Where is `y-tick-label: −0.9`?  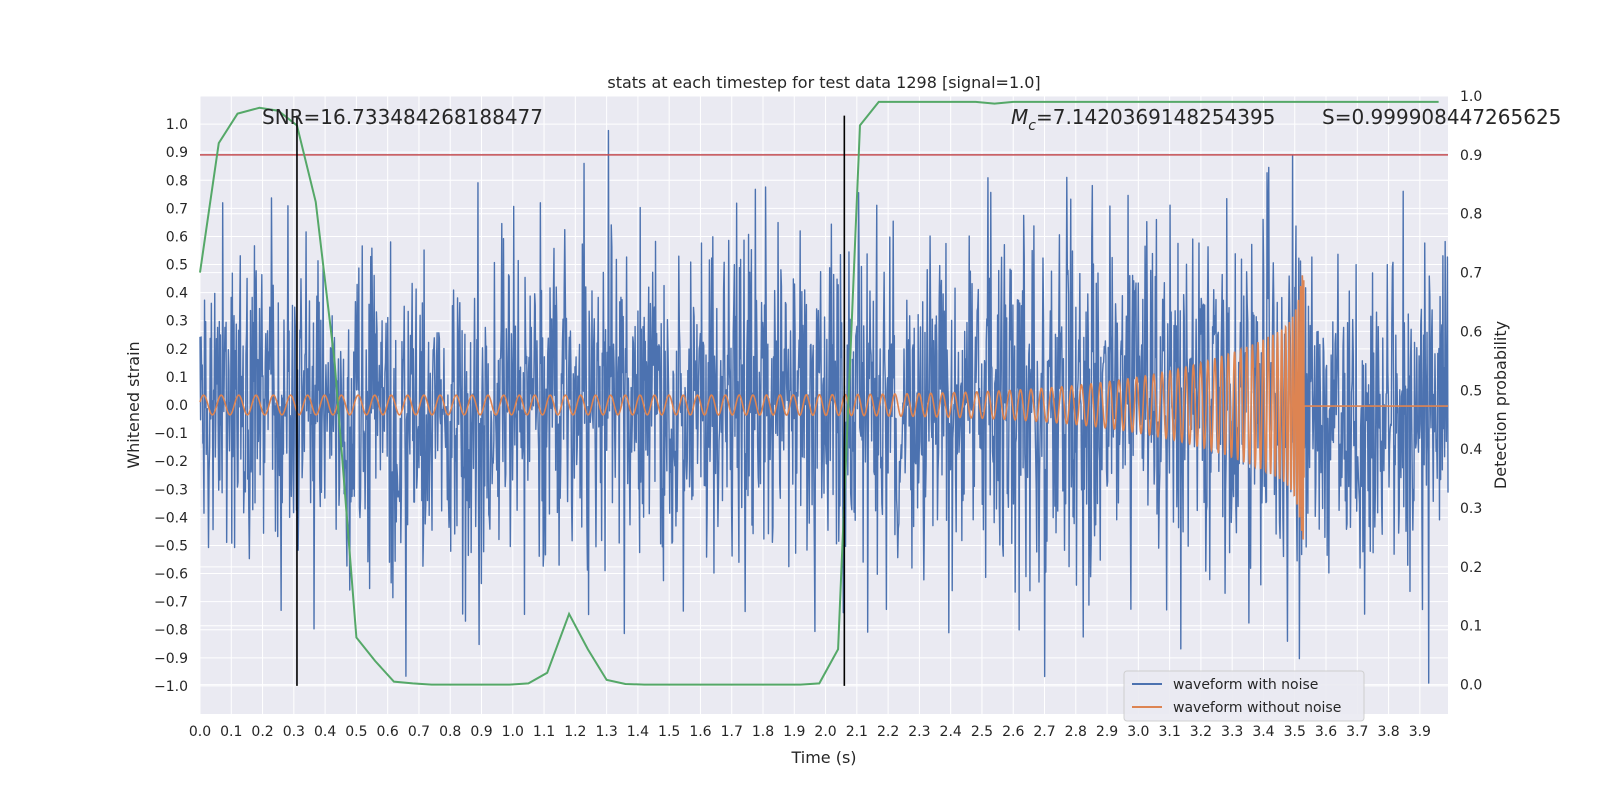 y-tick-label: −0.9 is located at coordinates (171, 659).